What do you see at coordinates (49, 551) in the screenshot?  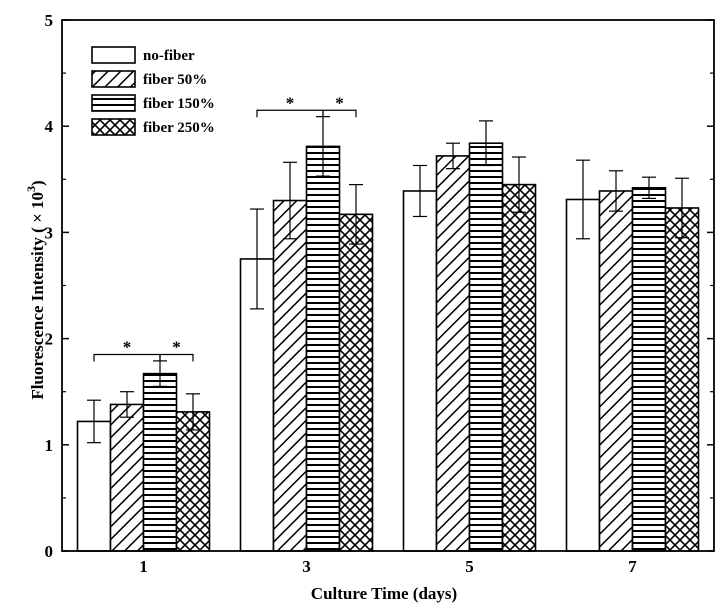 I see `y-tick-label: 0` at bounding box center [49, 551].